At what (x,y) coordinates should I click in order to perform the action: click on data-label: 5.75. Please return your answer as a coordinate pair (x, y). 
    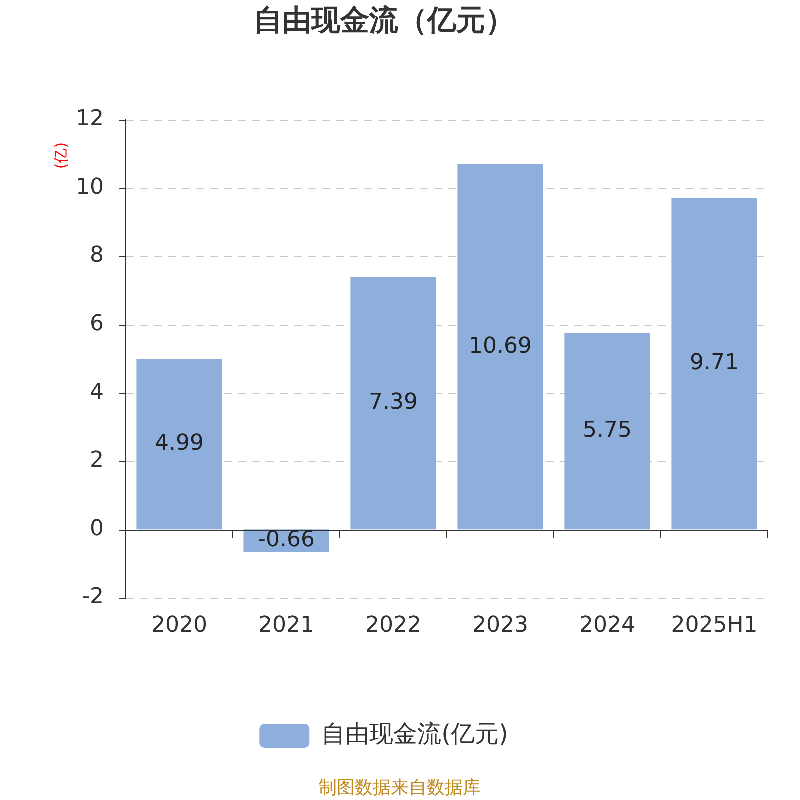
    Looking at the image, I should click on (607, 431).